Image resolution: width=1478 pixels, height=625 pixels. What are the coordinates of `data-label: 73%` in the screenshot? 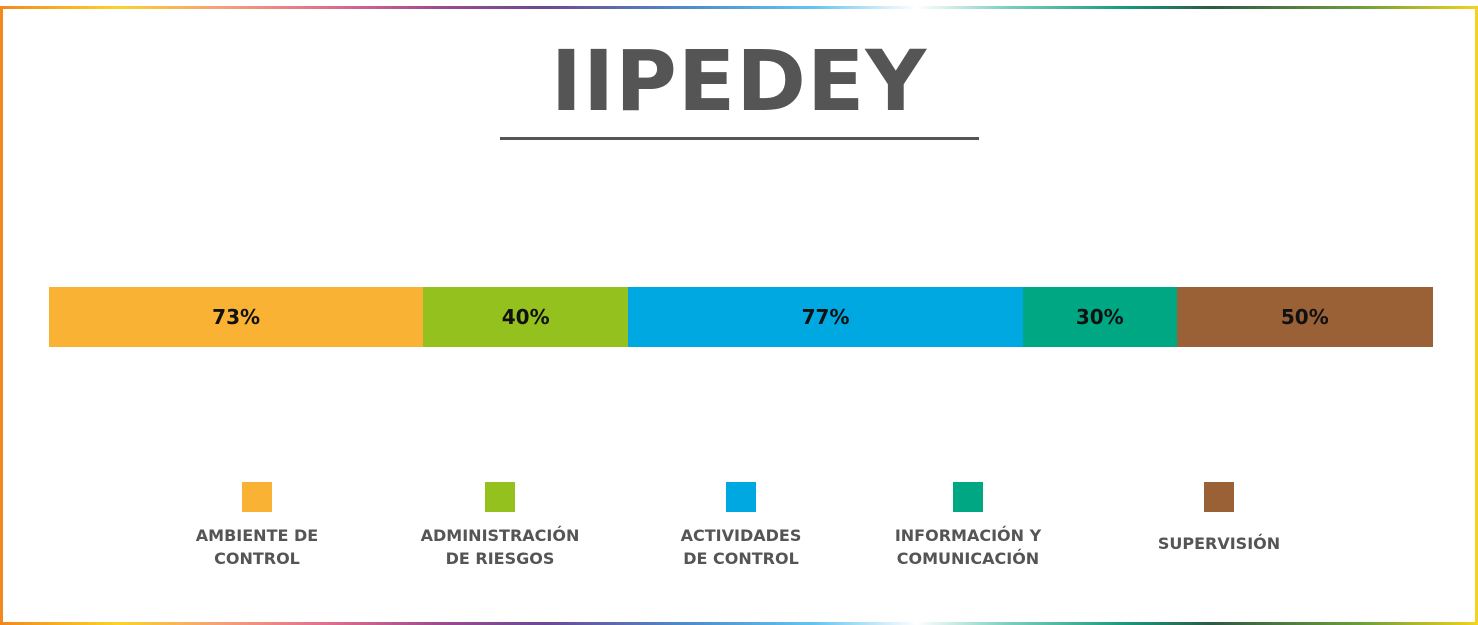 It's located at (236, 317).